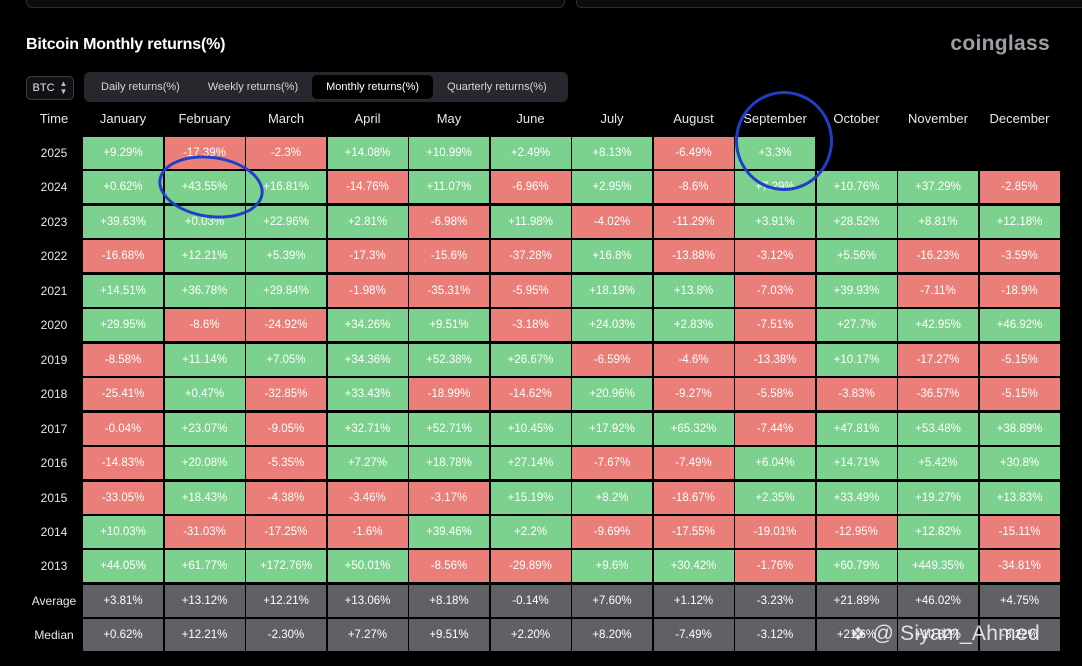 The width and height of the screenshot is (1082, 666). I want to click on table-cell: +9.51%, so click(449, 325).